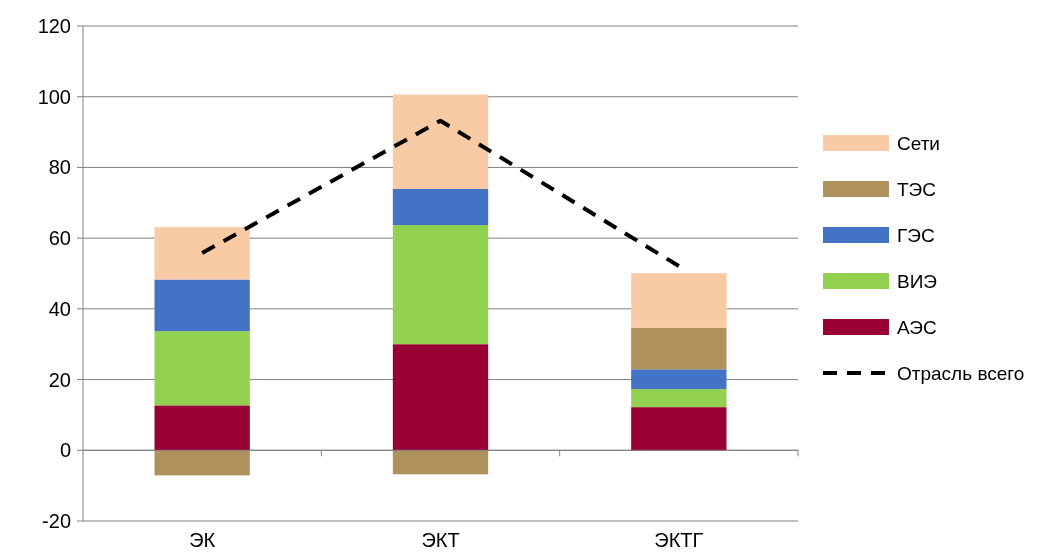 This screenshot has width=1049, height=560. What do you see at coordinates (440, 540) in the screenshot?
I see `x-tick-label: ЭКТ` at bounding box center [440, 540].